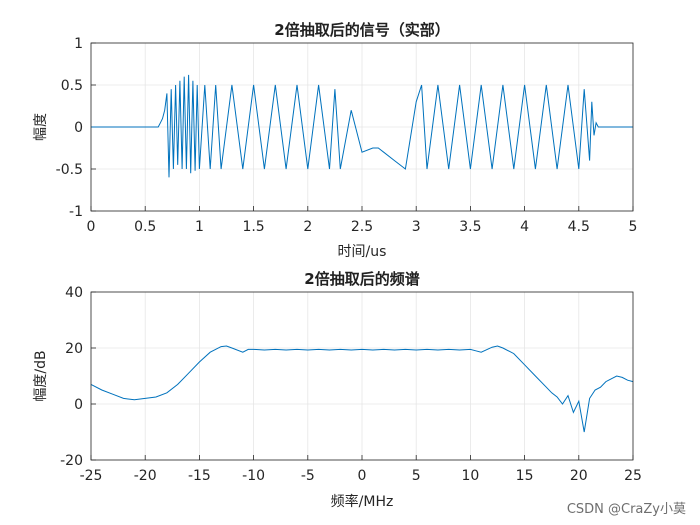  Describe the element at coordinates (524, 227) in the screenshot. I see `signal-x-tick-label: 4` at that location.